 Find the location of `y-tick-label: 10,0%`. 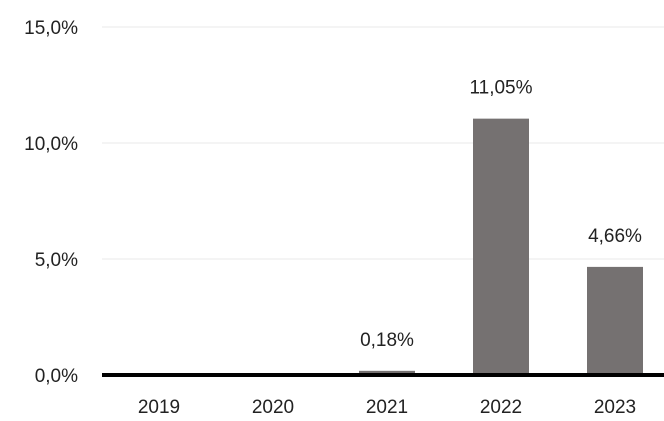

y-tick-label: 10,0% is located at coordinates (51, 144).